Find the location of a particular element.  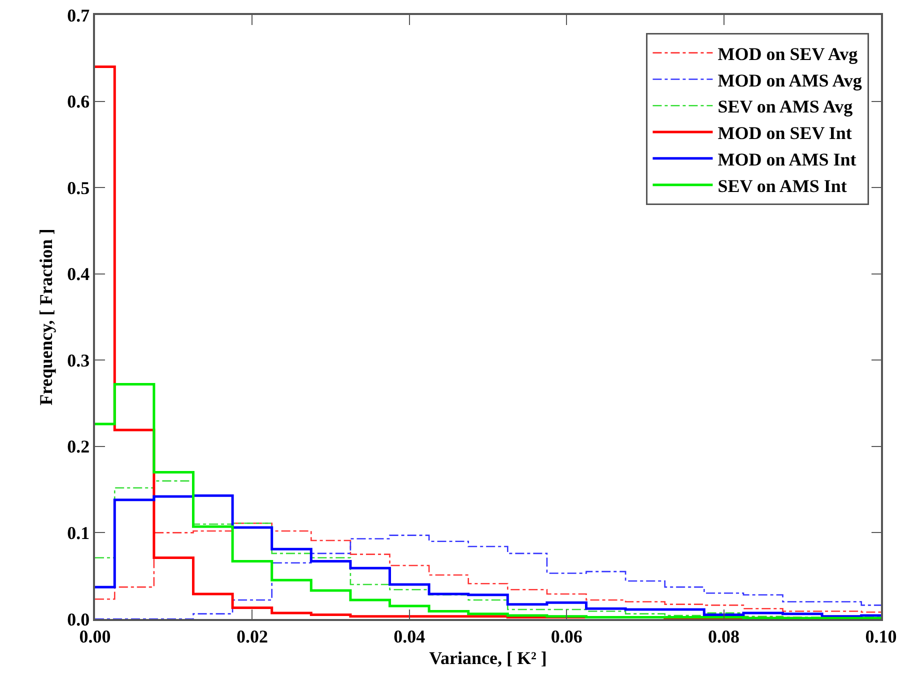

legend-label: SEV on AMS Avg is located at coordinates (785, 106).